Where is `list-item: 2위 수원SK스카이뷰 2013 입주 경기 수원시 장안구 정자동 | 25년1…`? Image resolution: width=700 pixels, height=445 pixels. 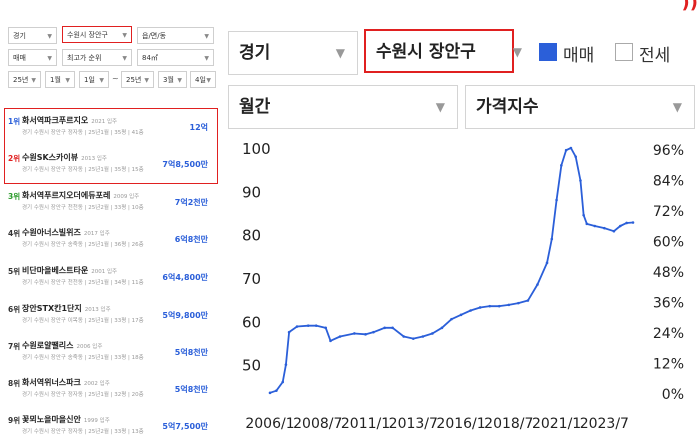 list-item: 2위 수원SK스카이뷰 2013 입주 경기 수원시 장안구 정자동 | 25년1… is located at coordinates (111, 165).